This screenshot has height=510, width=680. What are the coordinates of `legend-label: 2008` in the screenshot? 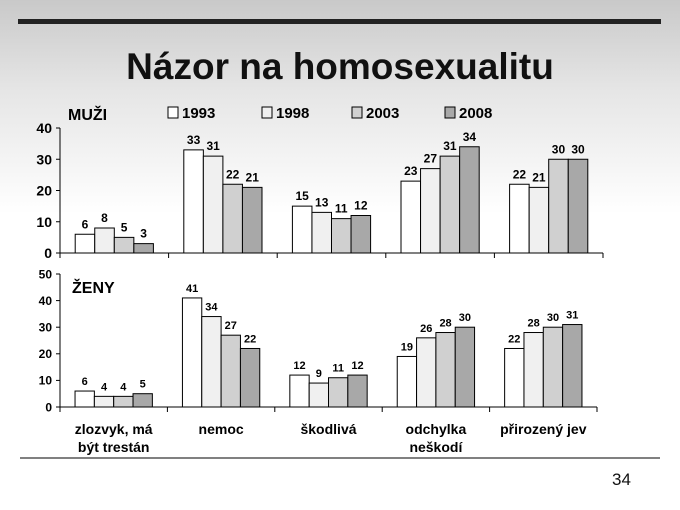 It's located at (475, 113).